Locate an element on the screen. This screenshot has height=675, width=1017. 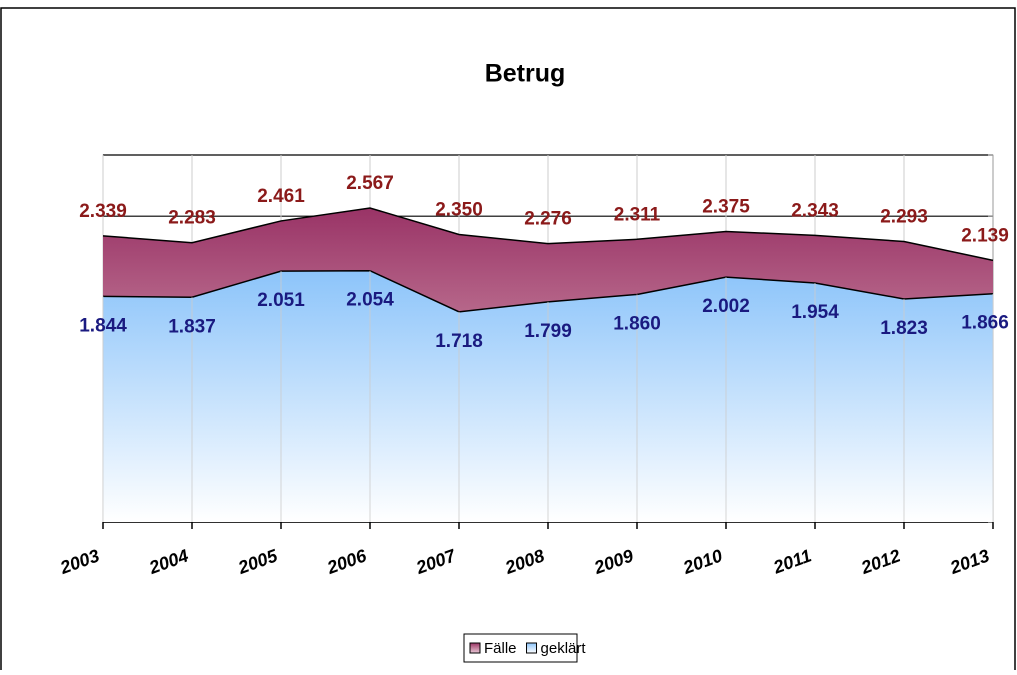
data-label: 2.051 is located at coordinates (281, 300).